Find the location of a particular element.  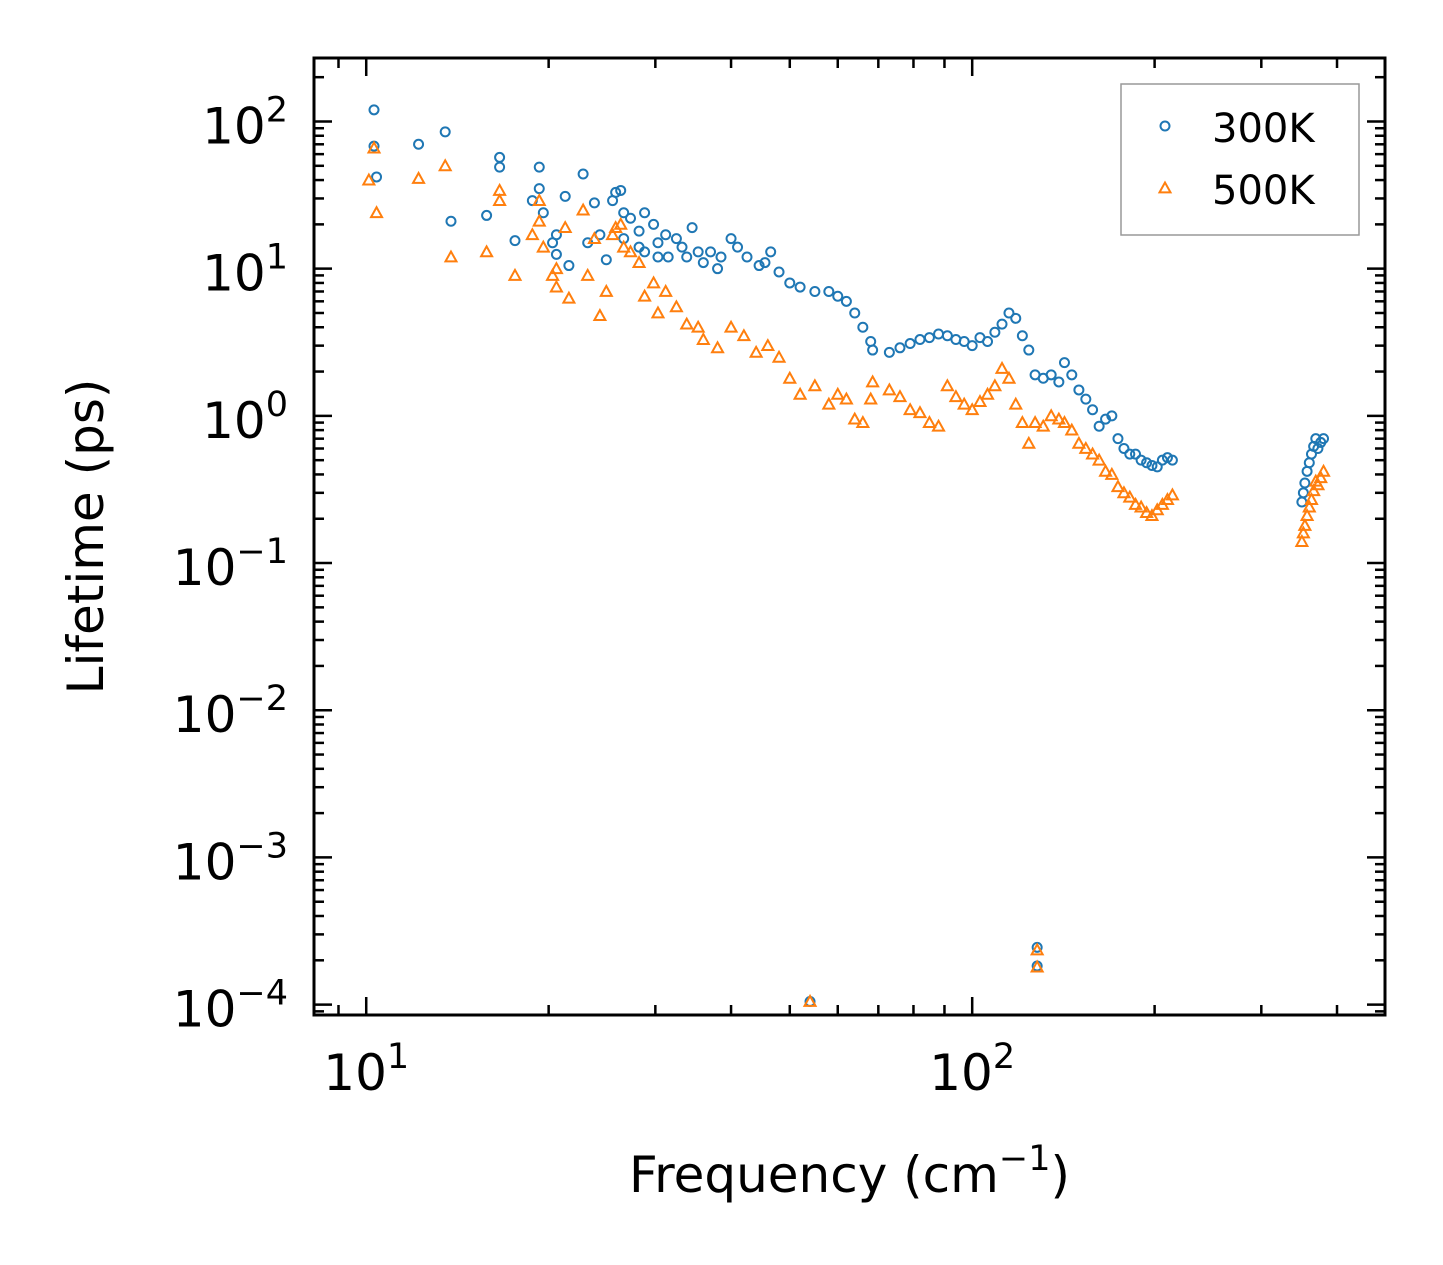

y-tick-label: 102 is located at coordinates (245, 122).